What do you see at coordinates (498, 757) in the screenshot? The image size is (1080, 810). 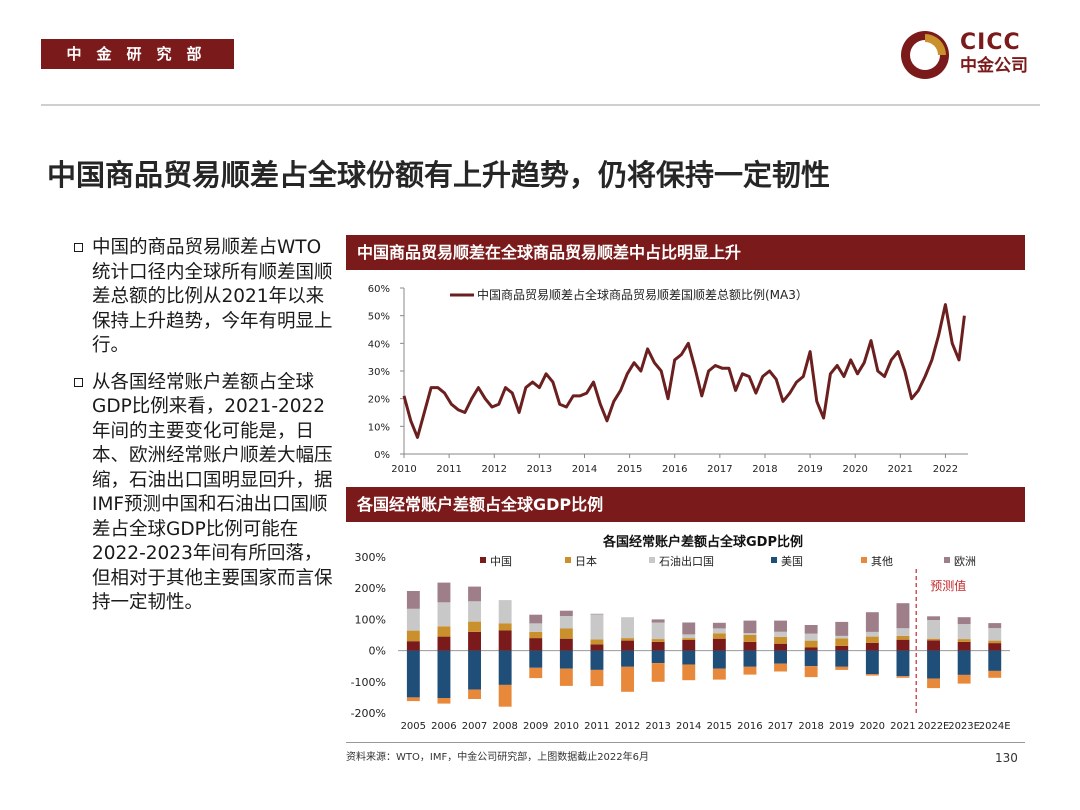 I see `source-note: 资料来源：WTO，IMF，中金公司研究部，上图数据截止2022年6月` at bounding box center [498, 757].